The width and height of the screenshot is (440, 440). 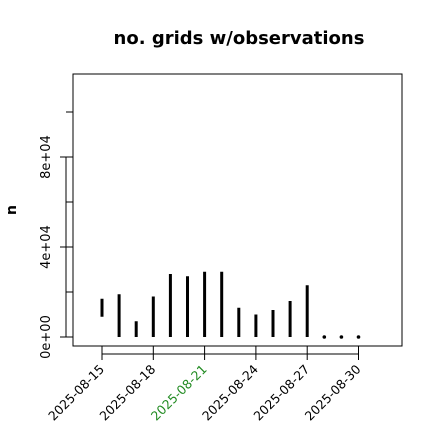 I want to click on y-axis-label: n, so click(x=12, y=210).